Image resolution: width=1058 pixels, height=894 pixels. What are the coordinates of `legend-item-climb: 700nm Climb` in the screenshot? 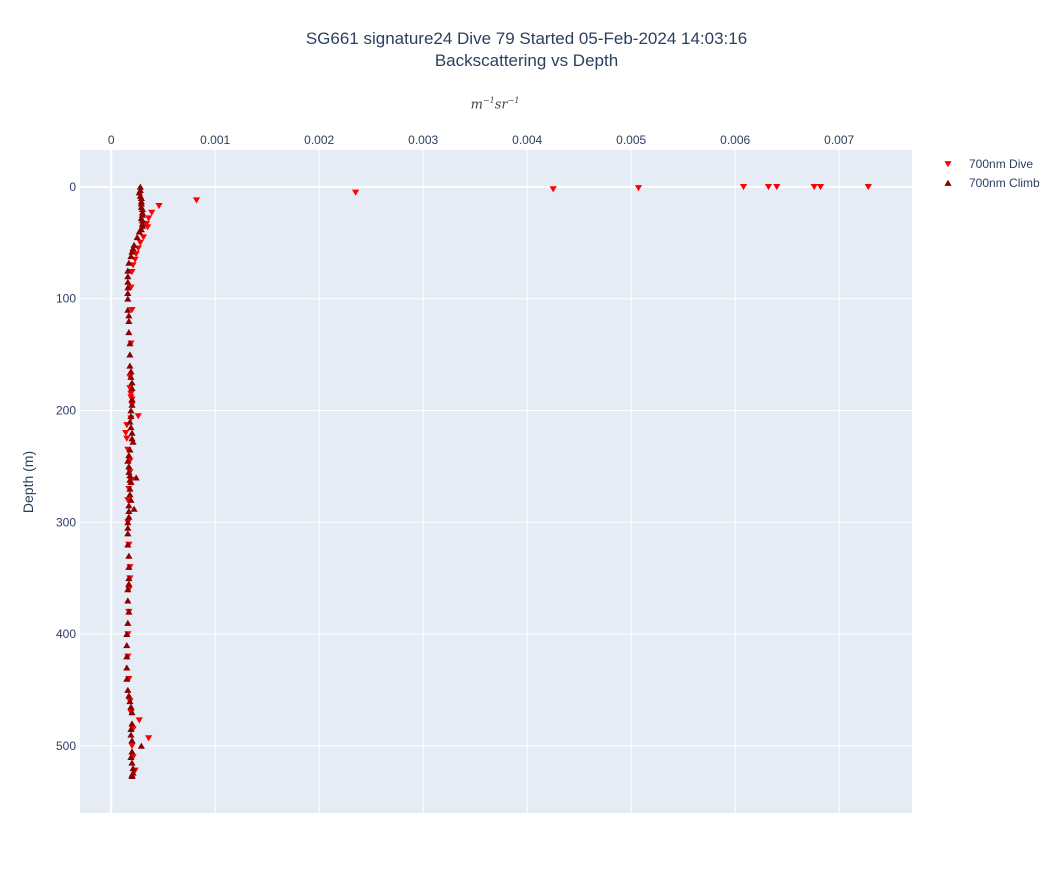 It's located at (992, 183).